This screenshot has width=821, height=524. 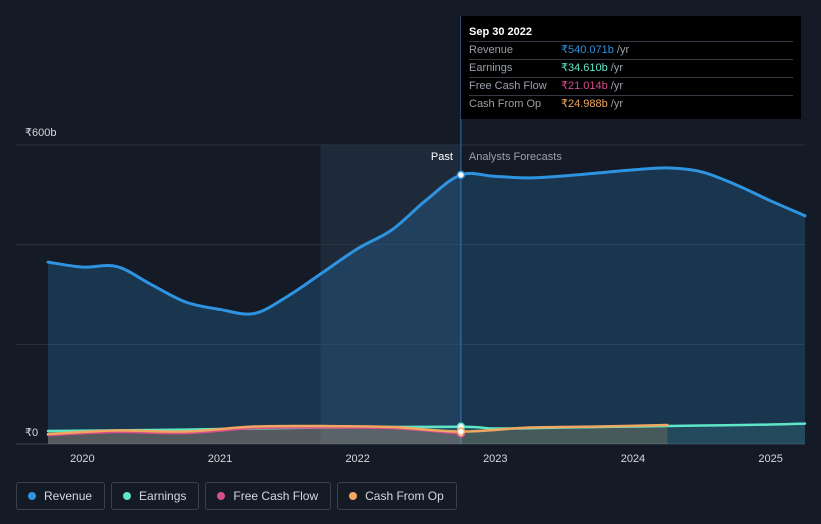 I want to click on tooltip-row-earnings: Earnings ₹34.610b /yr, so click(x=631, y=68).